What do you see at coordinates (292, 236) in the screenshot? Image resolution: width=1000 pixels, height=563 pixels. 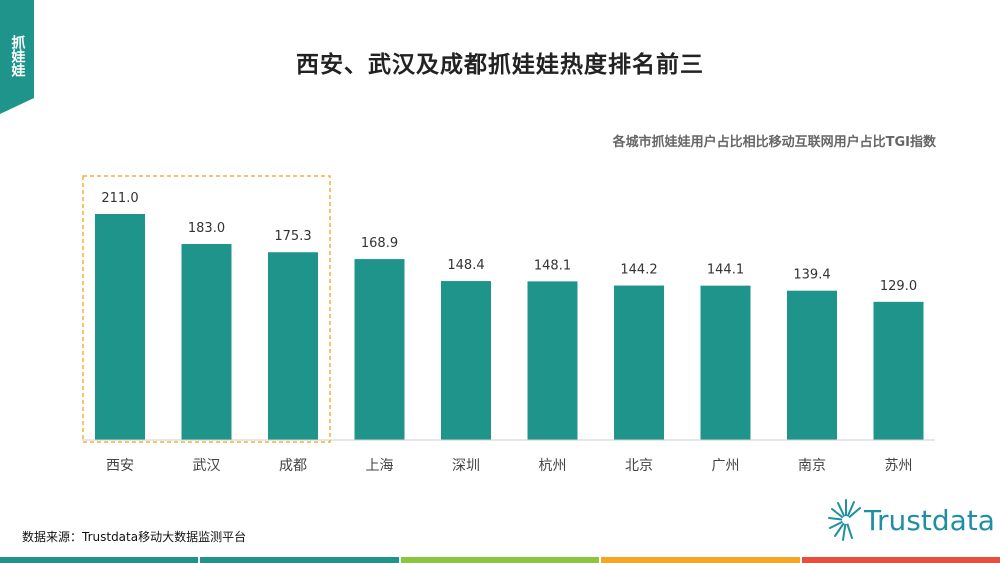 I see `value-label-3: 175.3` at bounding box center [292, 236].